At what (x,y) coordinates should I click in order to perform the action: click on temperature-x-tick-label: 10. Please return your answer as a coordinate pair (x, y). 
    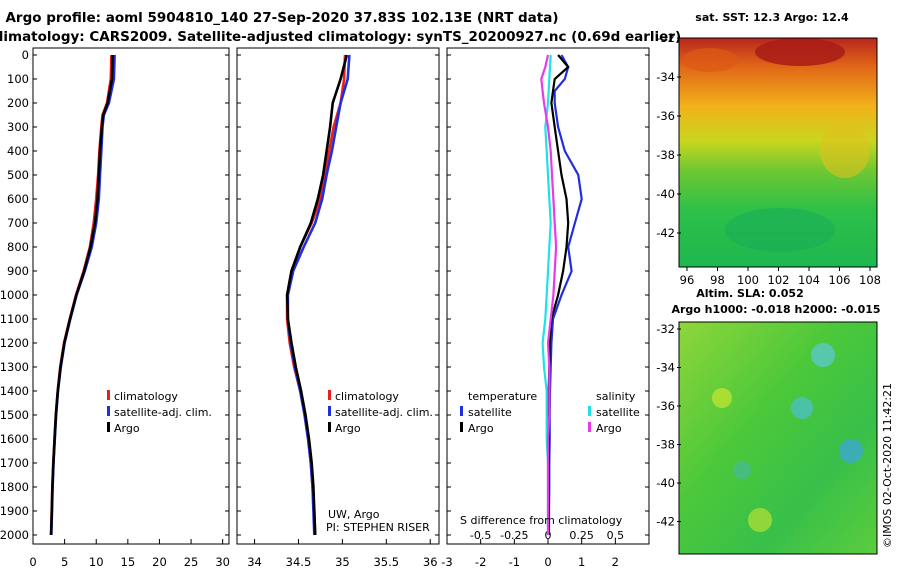
    Looking at the image, I should click on (96, 562).